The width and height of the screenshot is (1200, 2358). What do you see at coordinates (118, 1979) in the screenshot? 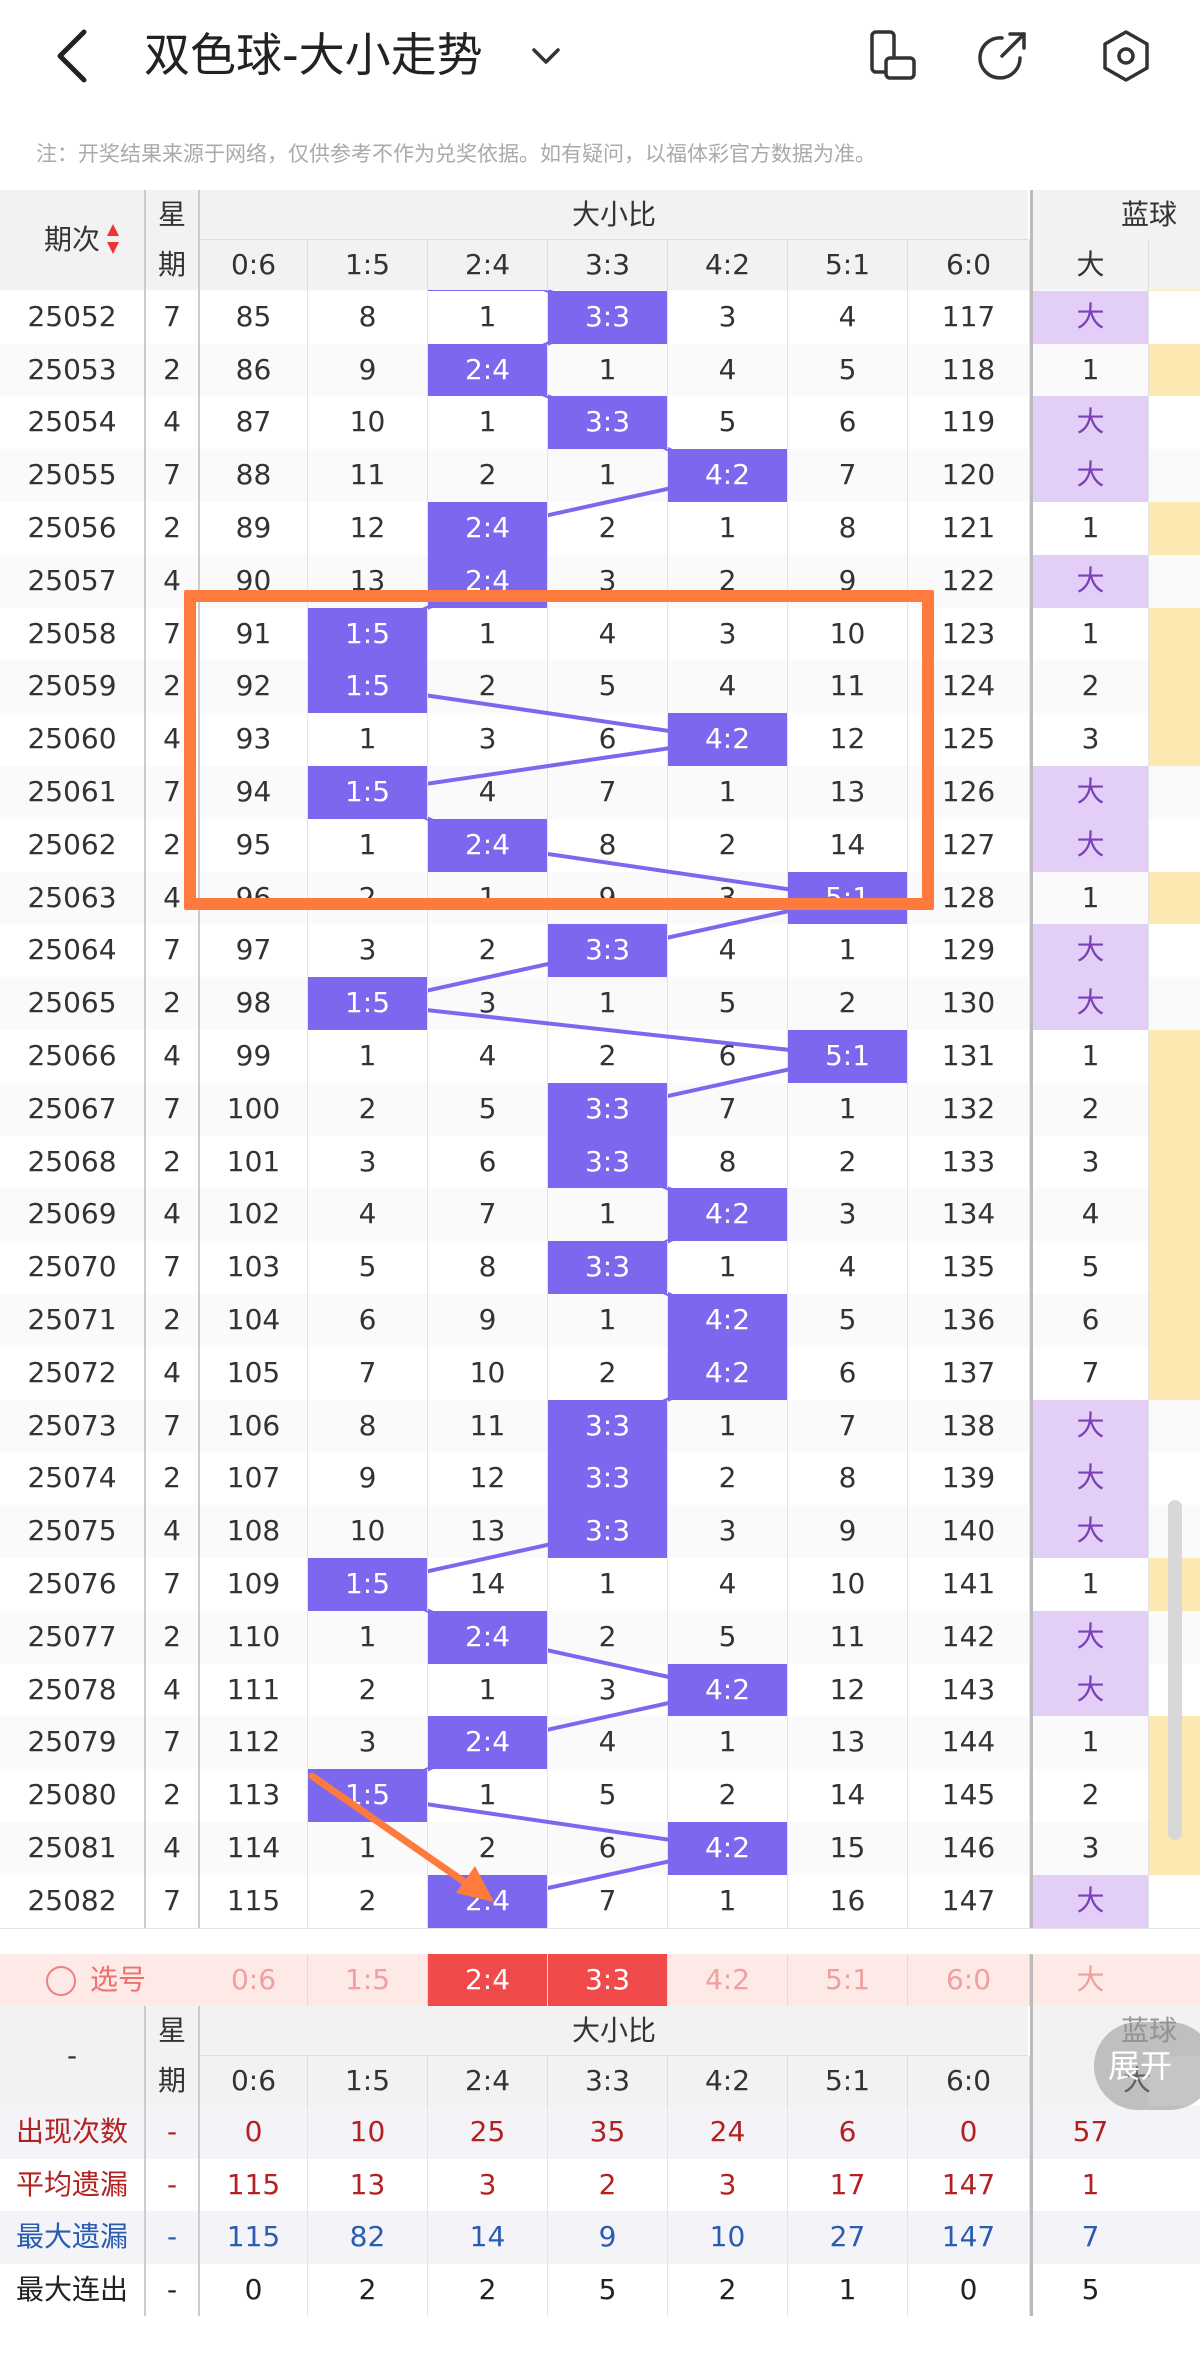
I see `select-label: 选号` at bounding box center [118, 1979].